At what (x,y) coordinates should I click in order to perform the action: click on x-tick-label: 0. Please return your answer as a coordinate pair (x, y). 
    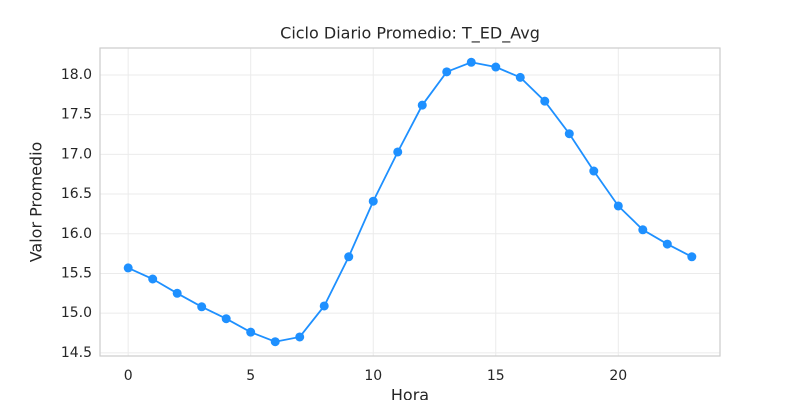
    Looking at the image, I should click on (128, 376).